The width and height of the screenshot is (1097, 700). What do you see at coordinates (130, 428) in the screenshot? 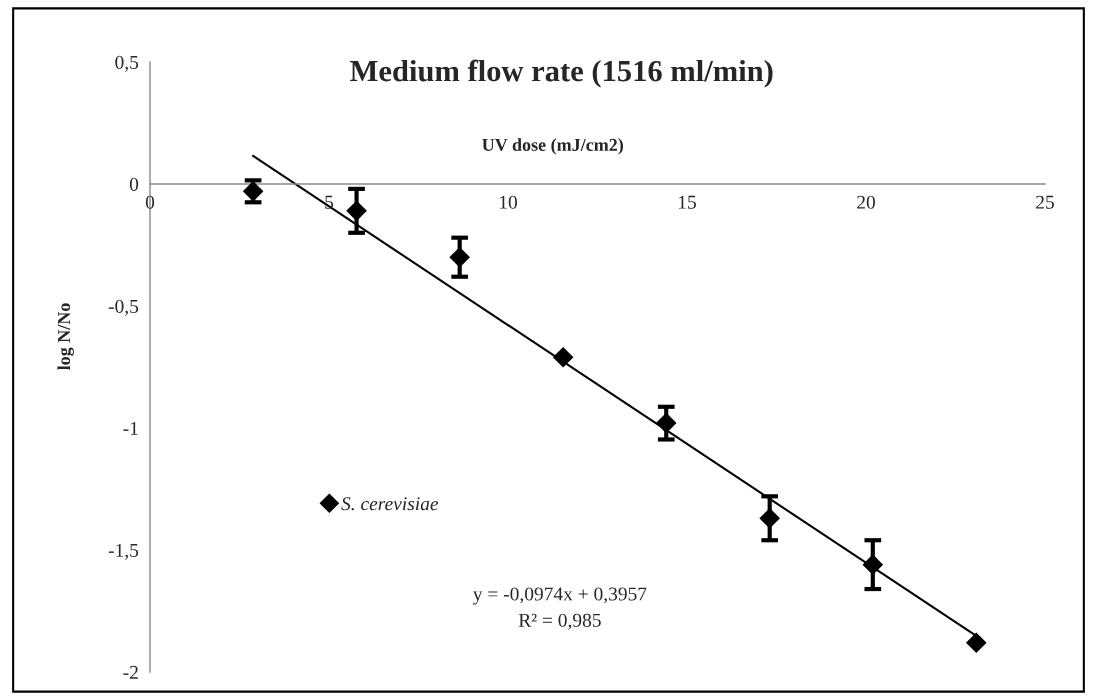
I see `y-tick-label: -1` at bounding box center [130, 428].